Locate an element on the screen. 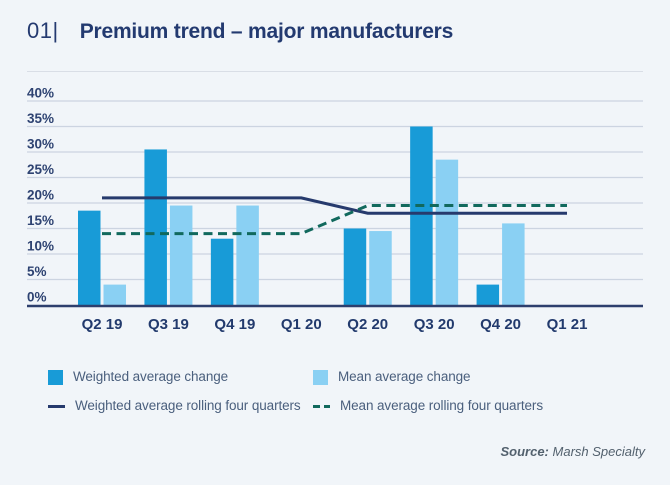  svg-text: Q1 20 is located at coordinates (301, 324).